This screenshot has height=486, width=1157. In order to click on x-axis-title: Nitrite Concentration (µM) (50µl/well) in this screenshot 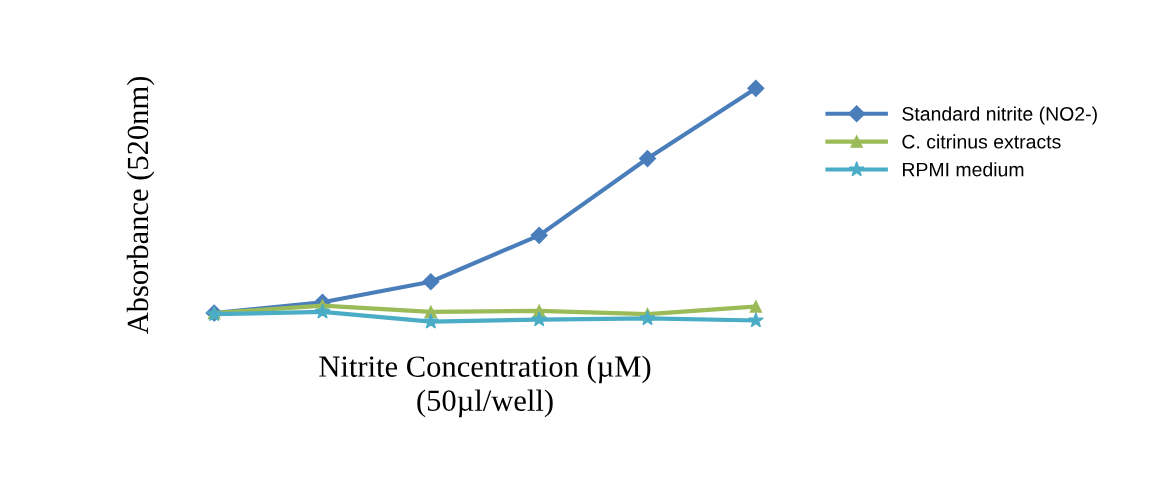, I will do `click(485, 386)`.